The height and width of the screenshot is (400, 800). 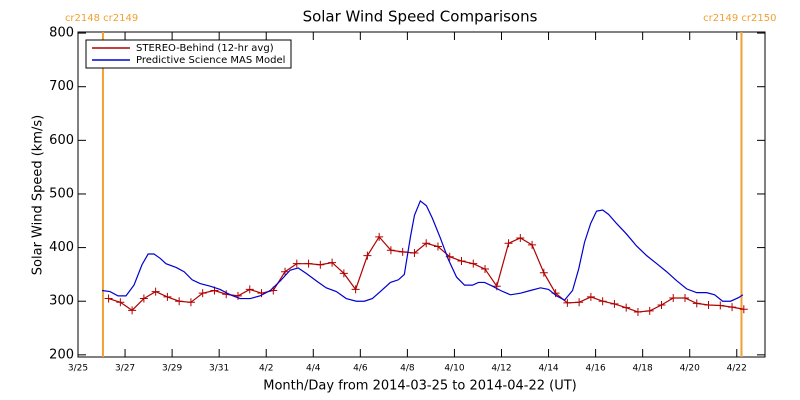 What do you see at coordinates (78, 369) in the screenshot?
I see `x-tick-label: 3/25` at bounding box center [78, 369].